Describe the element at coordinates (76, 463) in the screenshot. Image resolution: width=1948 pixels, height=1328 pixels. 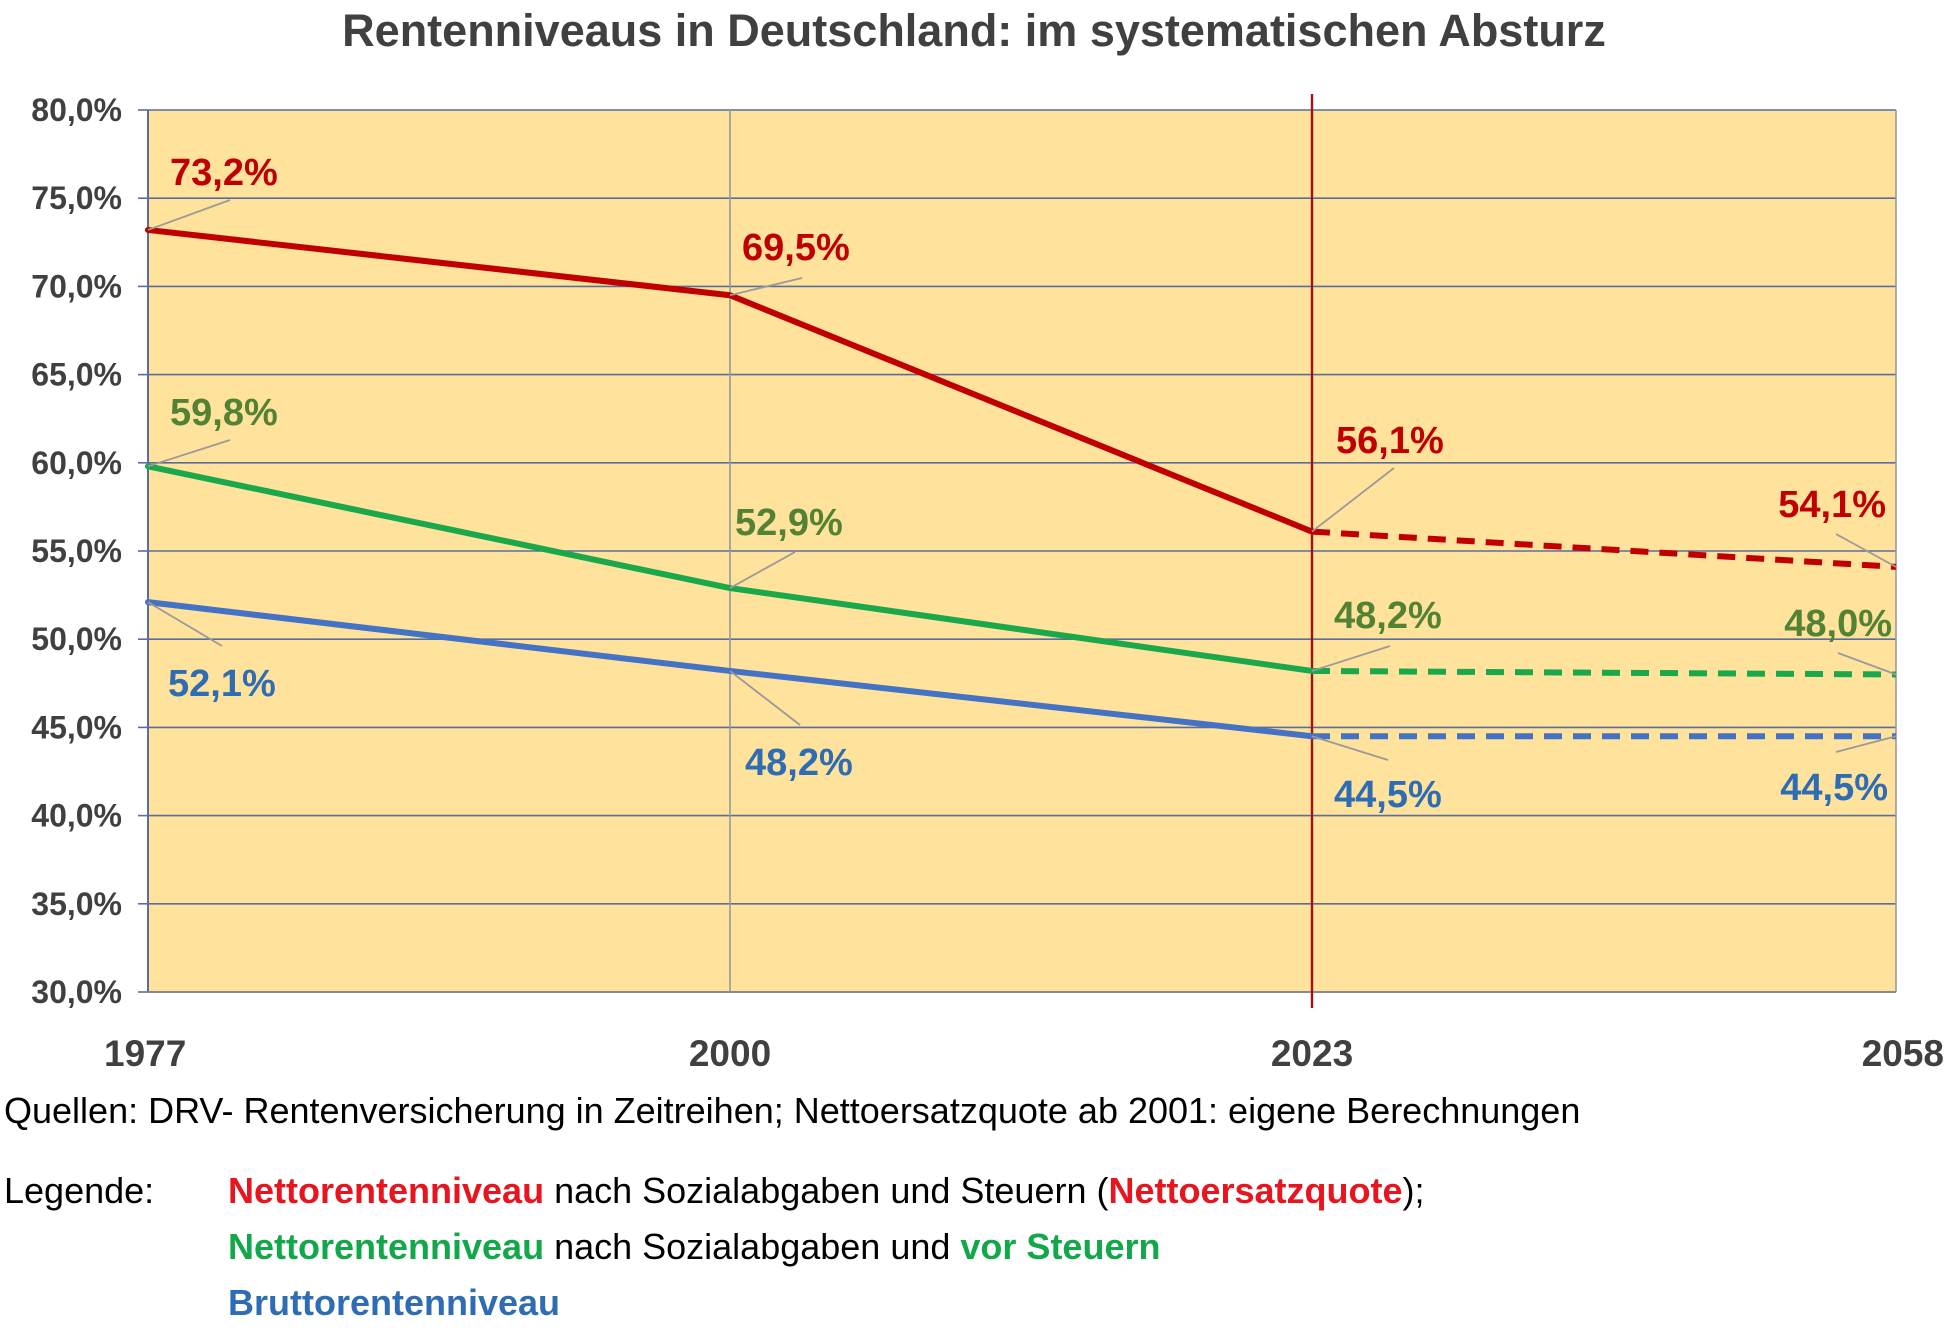
I see `y-tick-label: 60,0%` at that location.